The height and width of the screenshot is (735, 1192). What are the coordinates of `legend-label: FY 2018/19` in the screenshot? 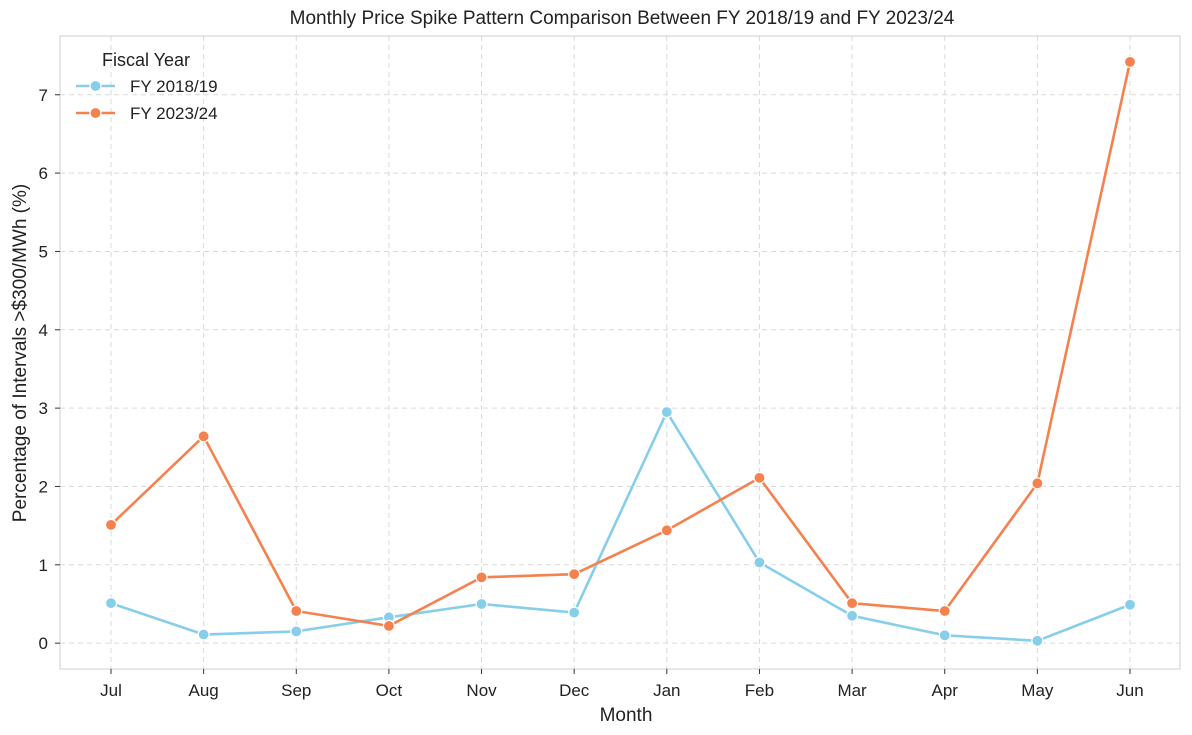 It's located at (174, 86).